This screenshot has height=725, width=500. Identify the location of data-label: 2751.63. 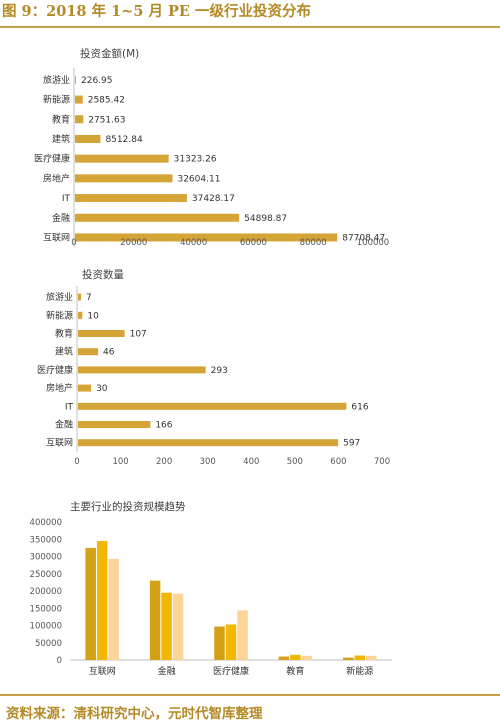
(106, 120).